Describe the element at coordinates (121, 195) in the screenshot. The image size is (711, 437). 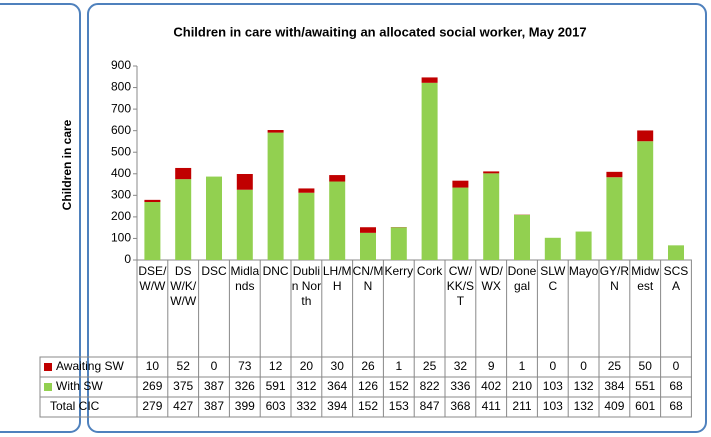
I see `y-tick-label: 300` at that location.